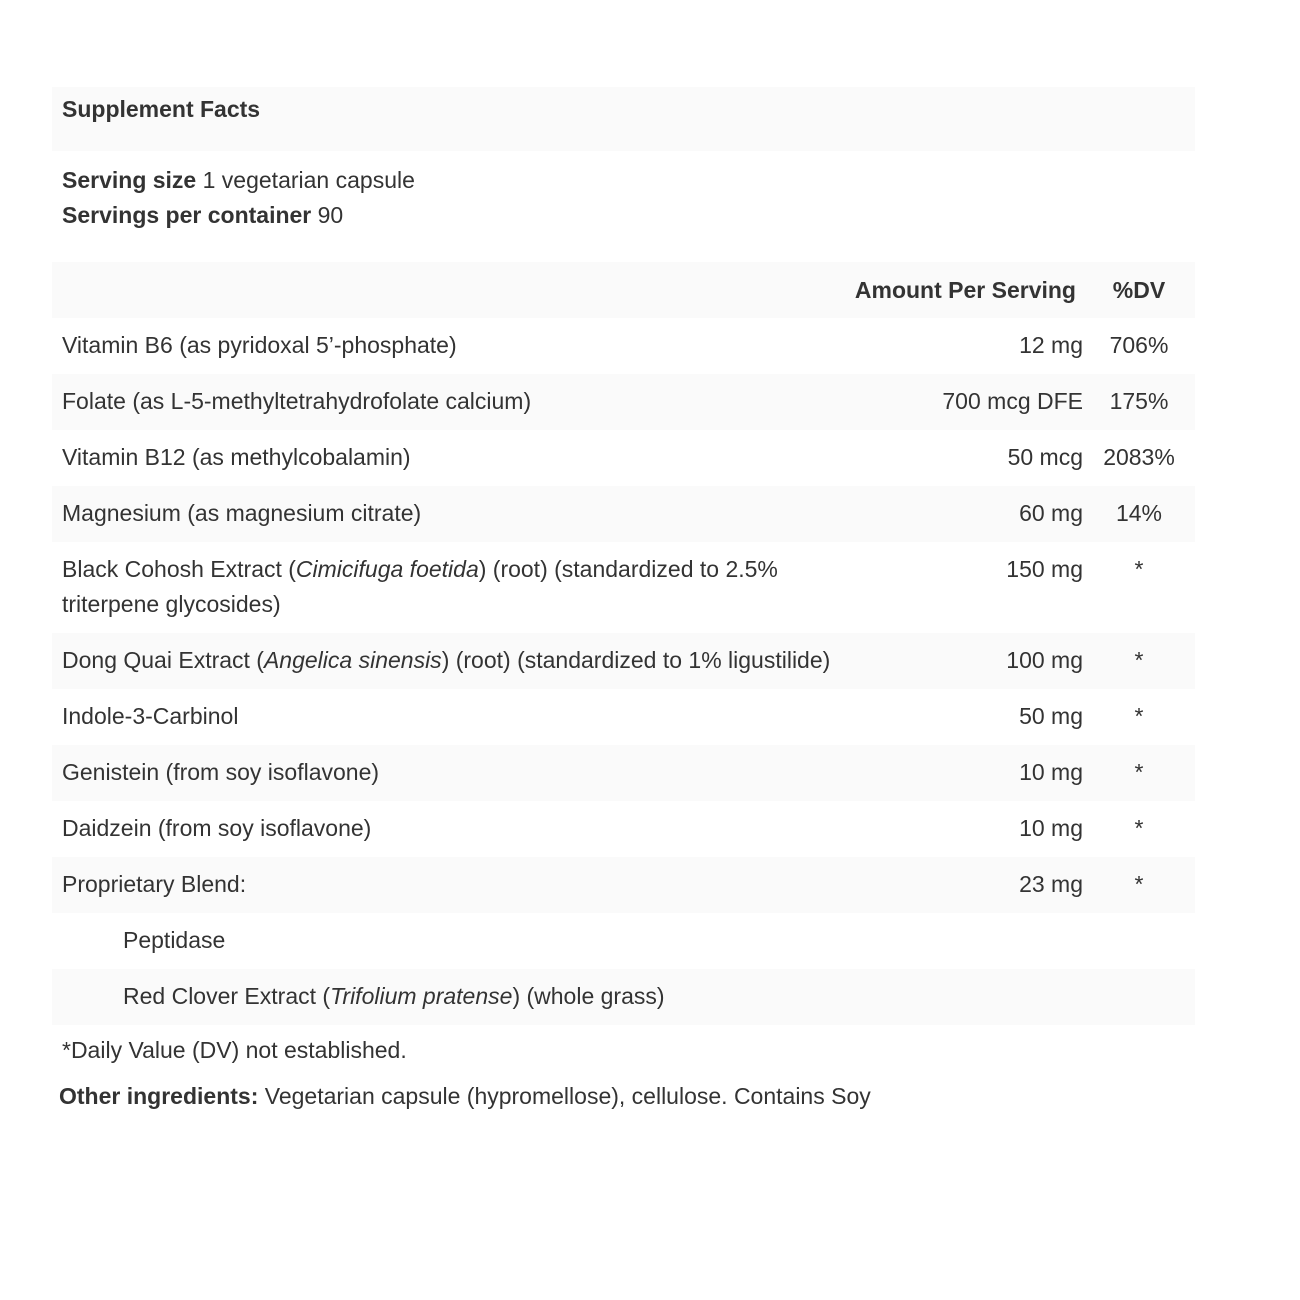 The width and height of the screenshot is (1300, 1300). What do you see at coordinates (154, 884) in the screenshot?
I see `ingredient-name-text: Proprietary Blend:` at bounding box center [154, 884].